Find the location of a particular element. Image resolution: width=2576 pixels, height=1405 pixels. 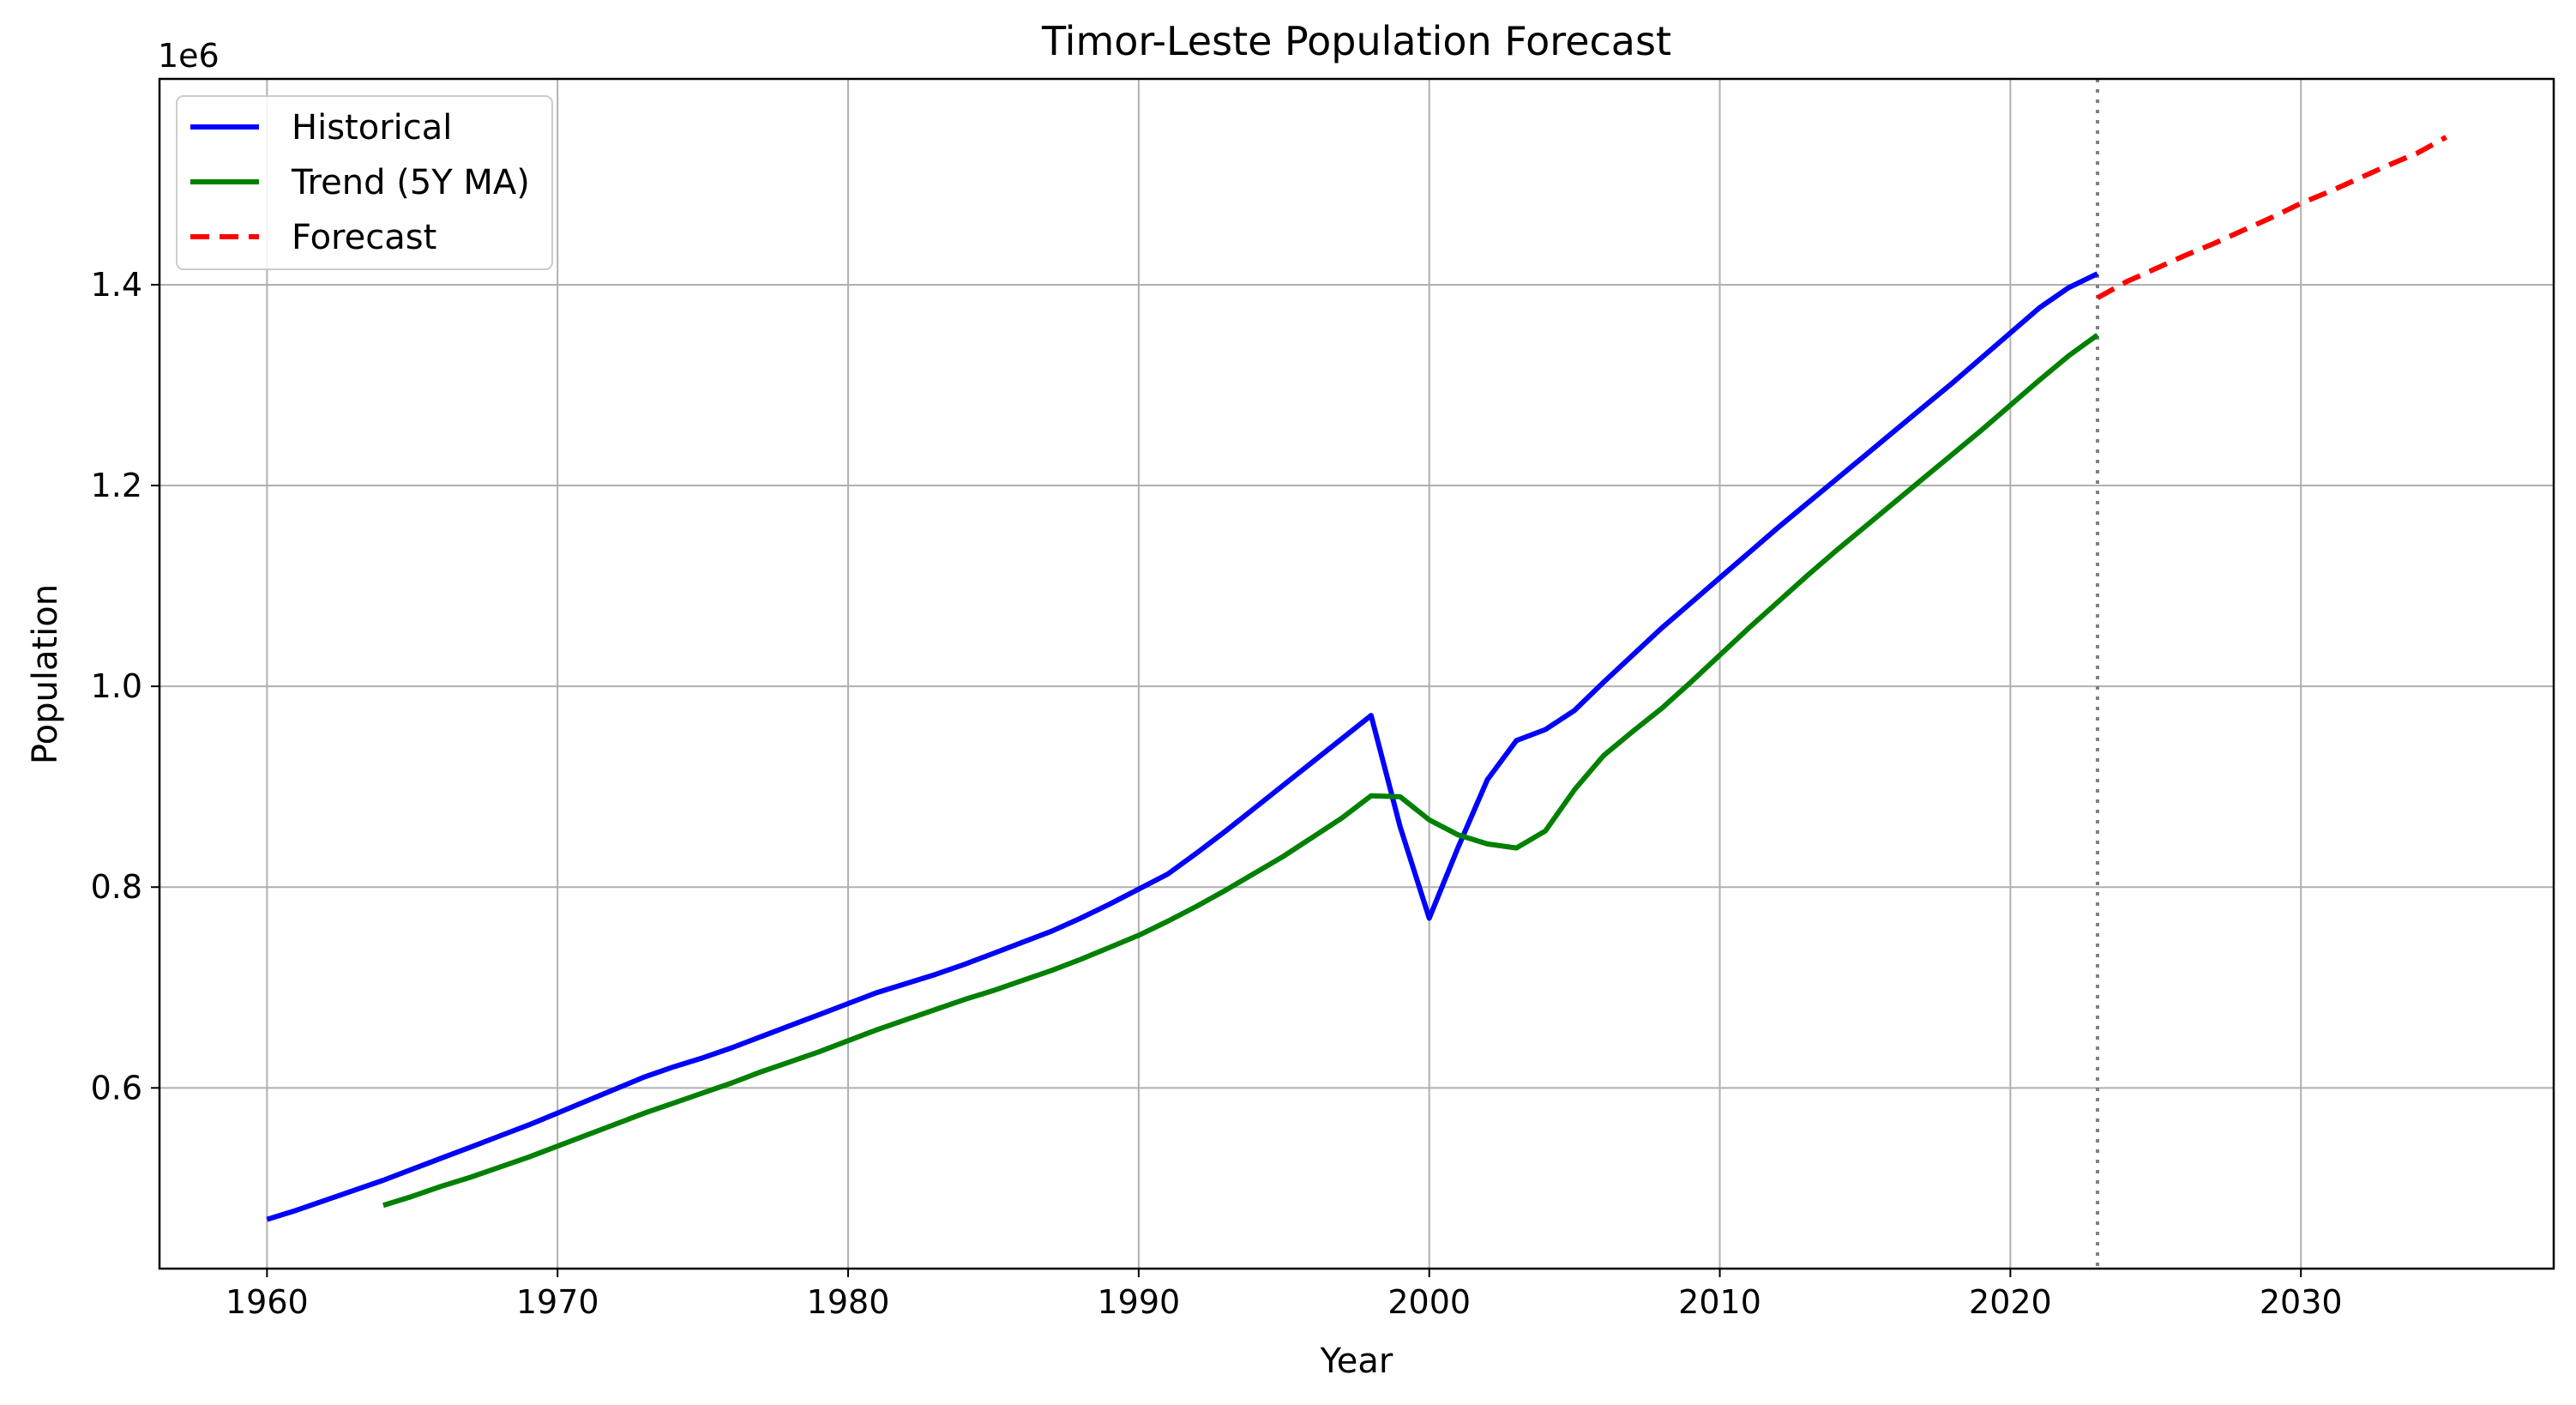

x-tick-label: 2030 is located at coordinates (2301, 1302).